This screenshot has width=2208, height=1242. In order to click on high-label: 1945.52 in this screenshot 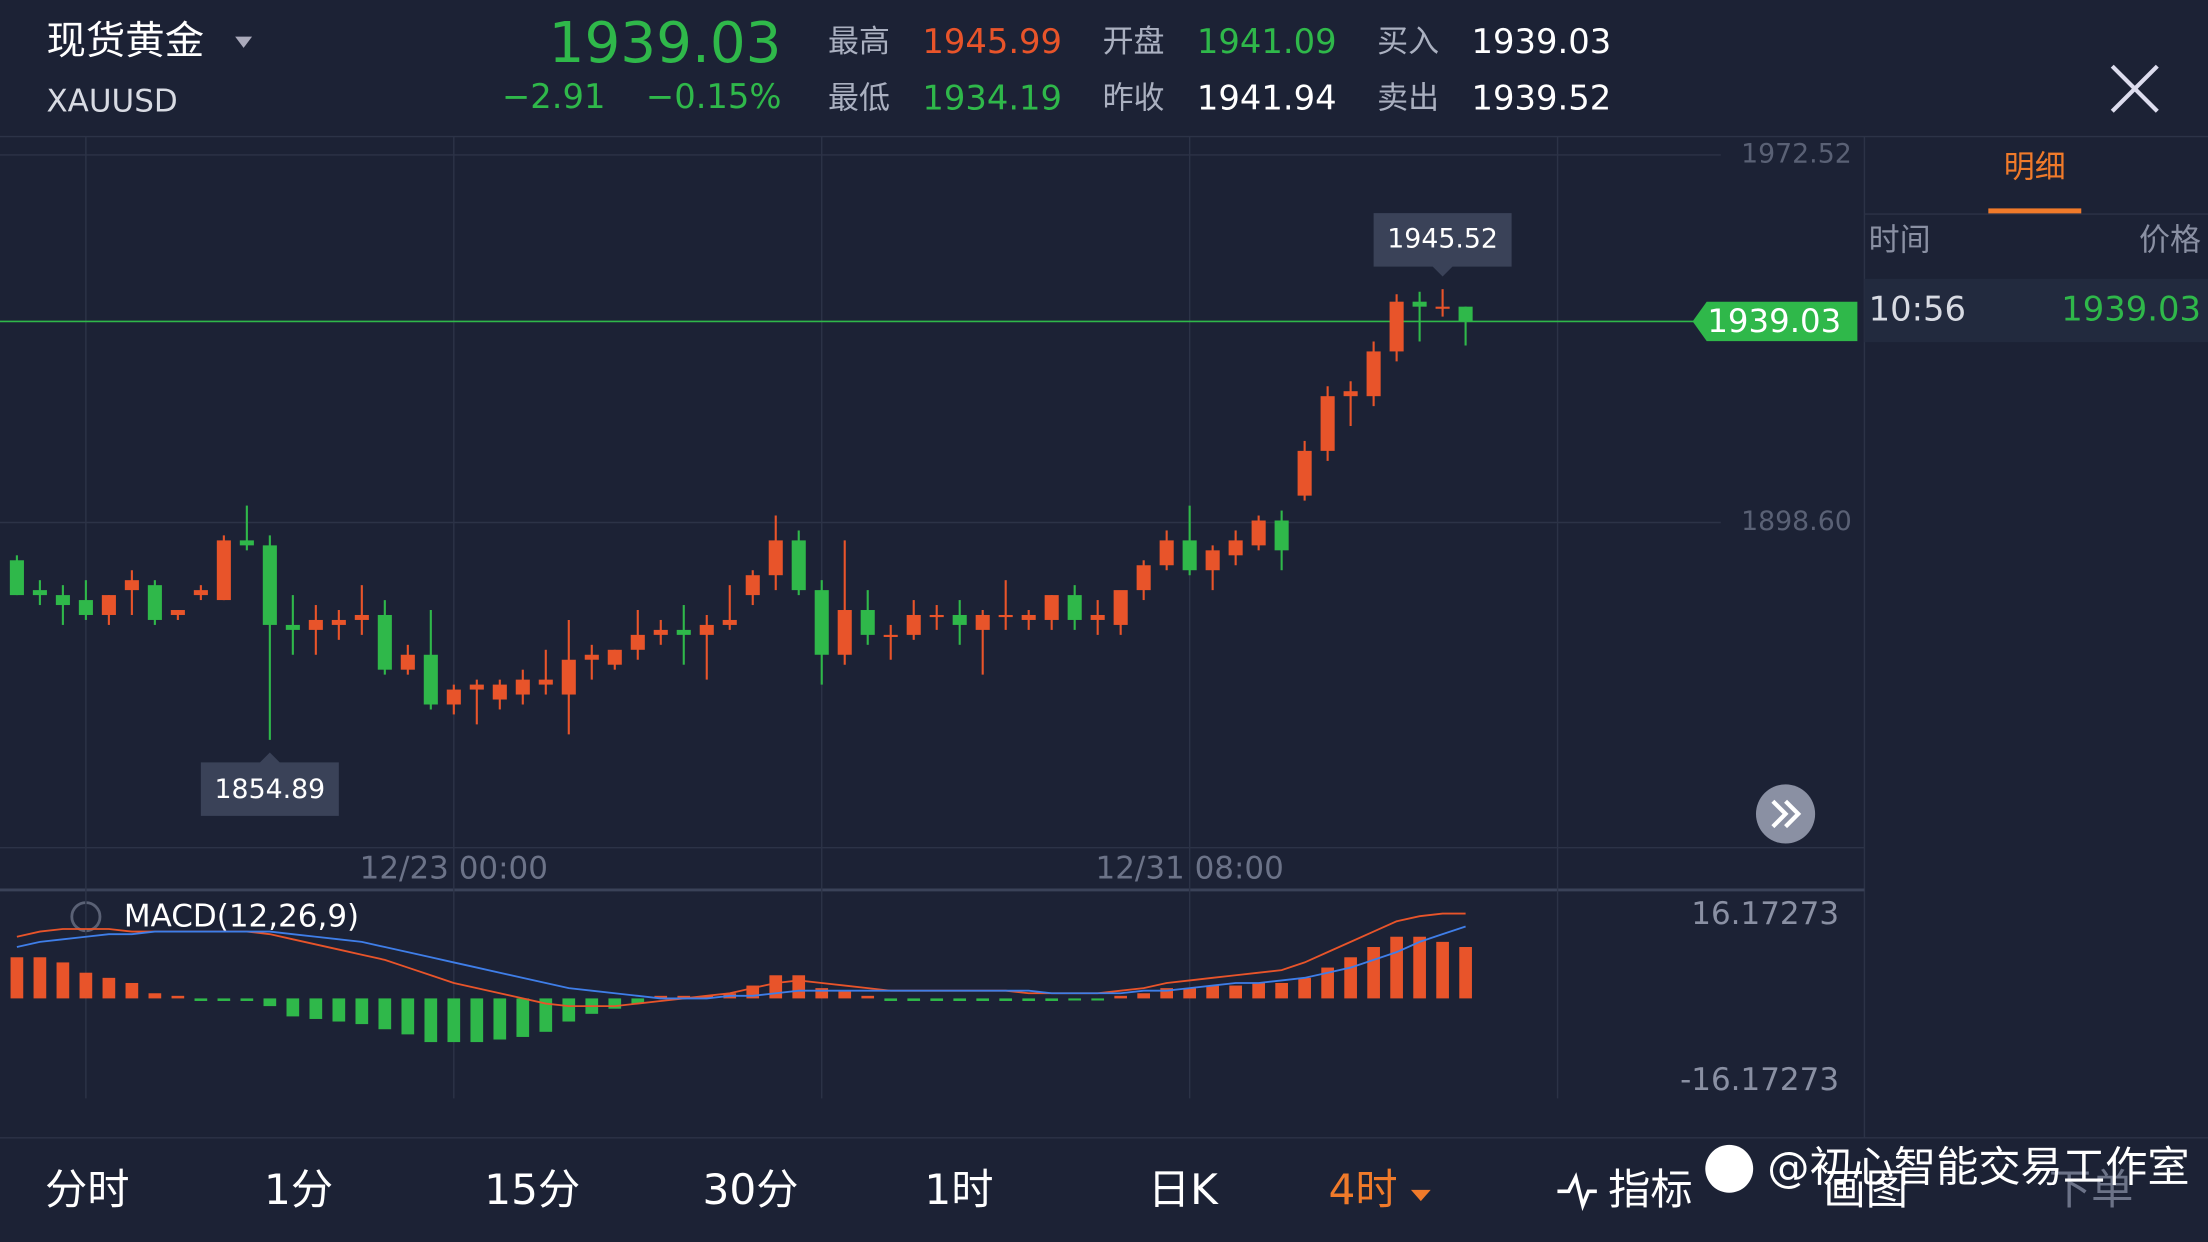, I will do `click(1442, 238)`.